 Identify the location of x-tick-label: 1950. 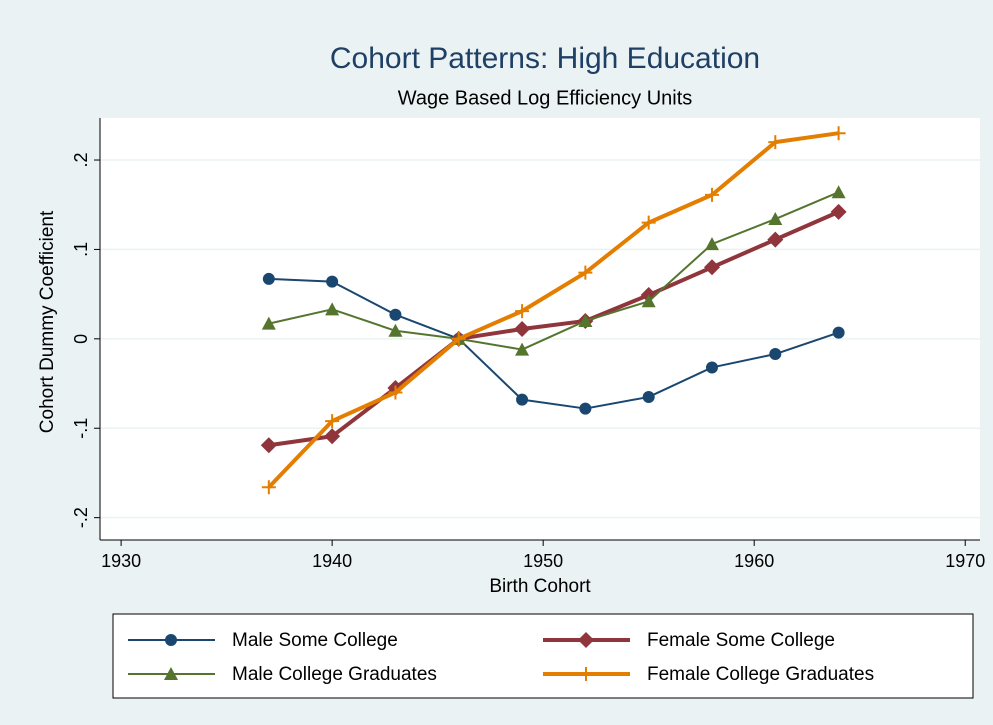
(543, 561).